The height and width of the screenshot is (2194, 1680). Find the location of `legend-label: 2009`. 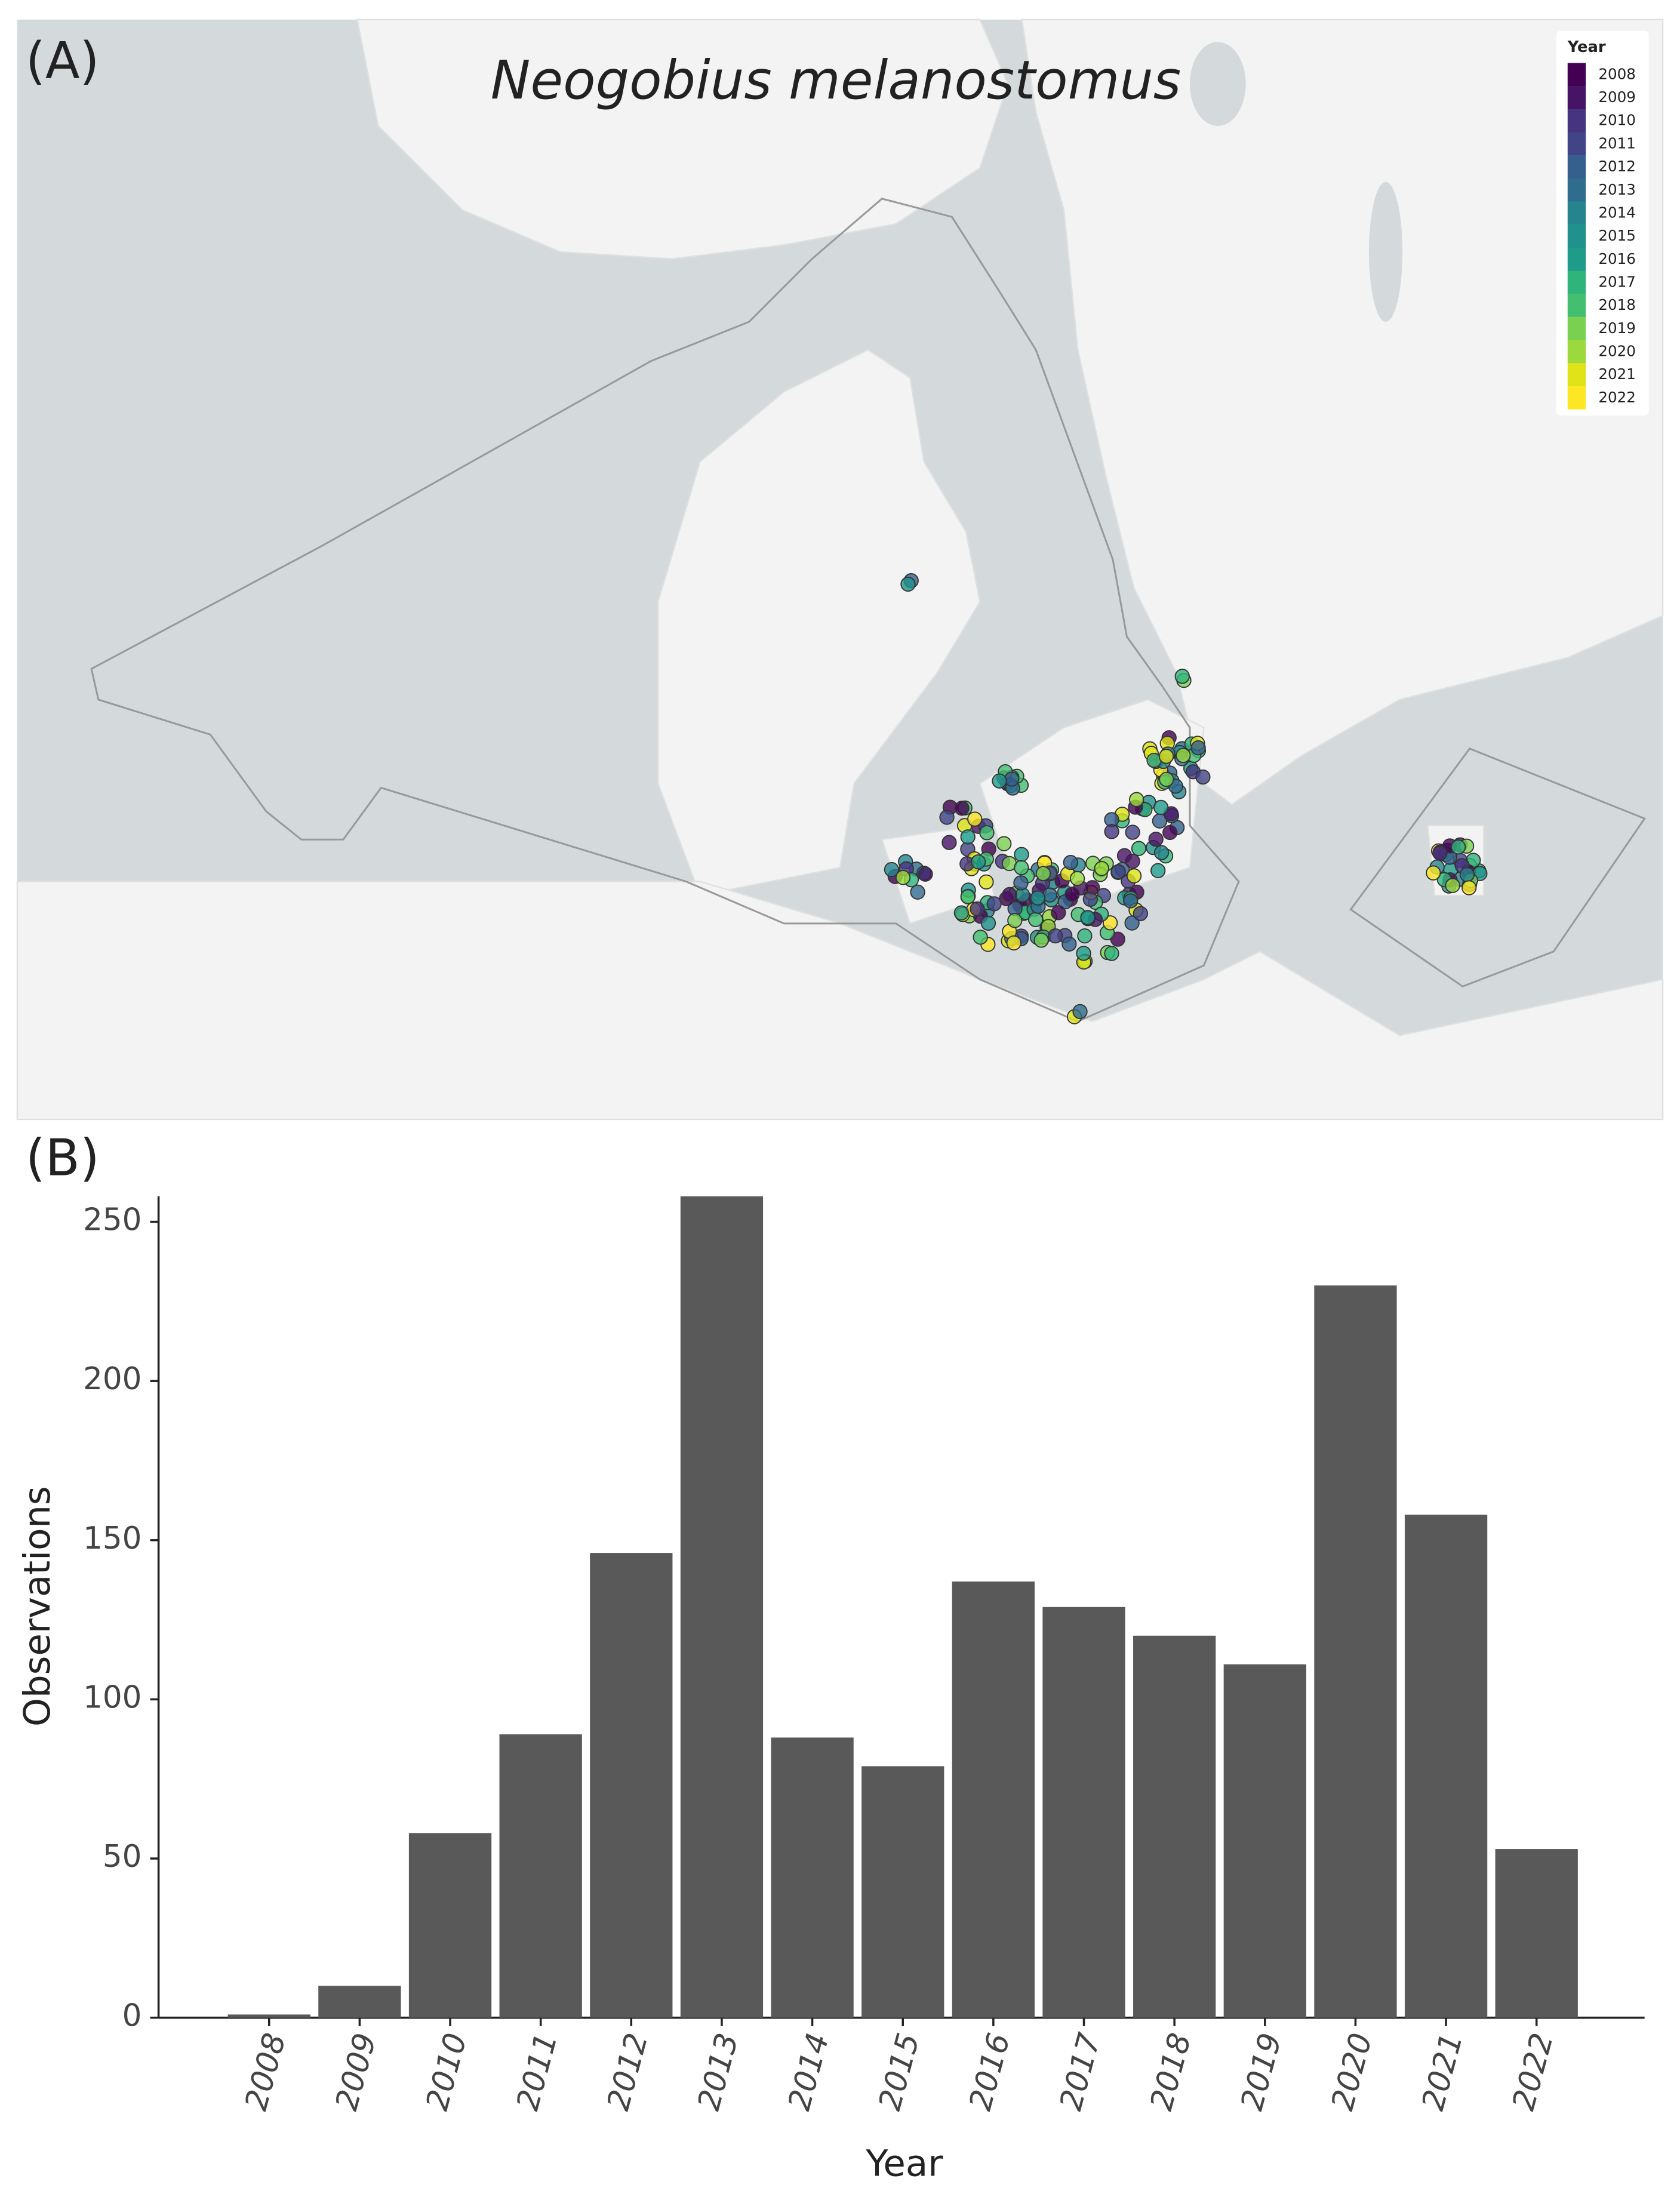

legend-label: 2009 is located at coordinates (1617, 97).